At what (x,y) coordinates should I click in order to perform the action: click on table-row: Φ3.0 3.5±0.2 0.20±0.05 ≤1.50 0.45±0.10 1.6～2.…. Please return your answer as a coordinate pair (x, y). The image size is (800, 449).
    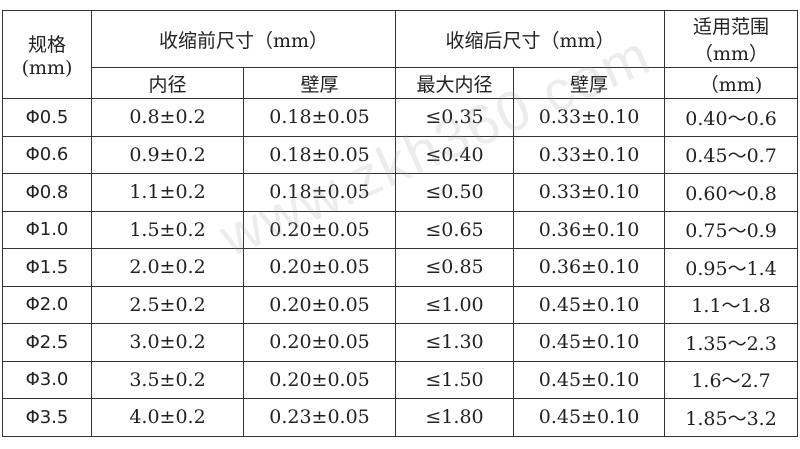
    Looking at the image, I should click on (400, 379).